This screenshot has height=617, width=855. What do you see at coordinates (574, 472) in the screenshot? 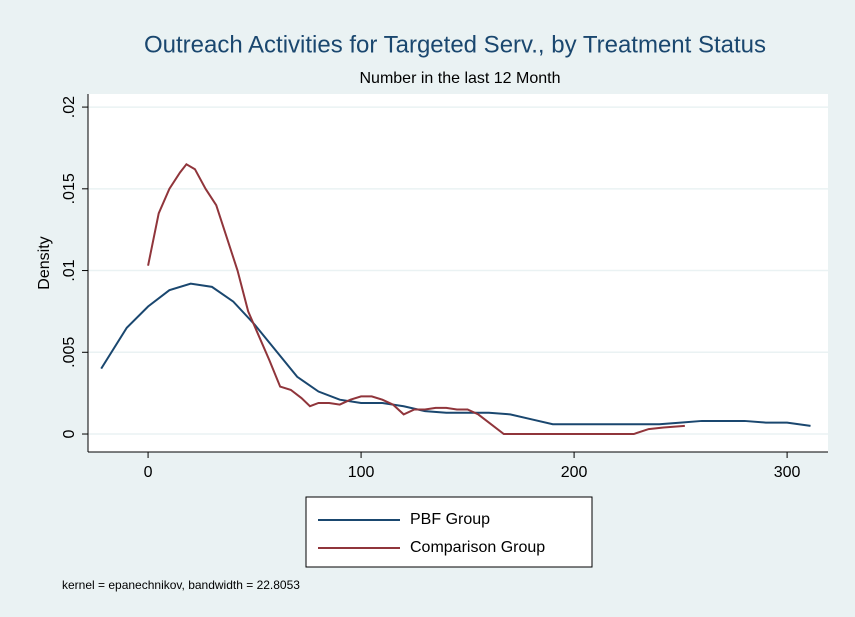
I see `x-tick-label: 200` at bounding box center [574, 472].